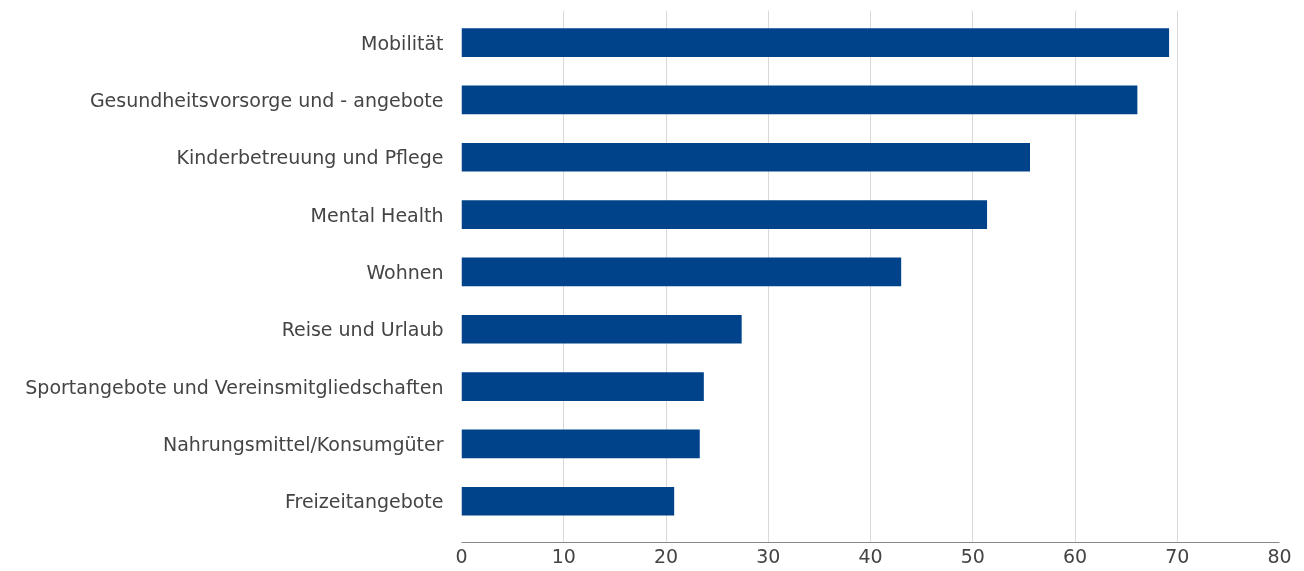 Image resolution: width=1304 pixels, height=571 pixels. Describe the element at coordinates (405, 271) in the screenshot. I see `y-tick-label: Wohnen` at that location.